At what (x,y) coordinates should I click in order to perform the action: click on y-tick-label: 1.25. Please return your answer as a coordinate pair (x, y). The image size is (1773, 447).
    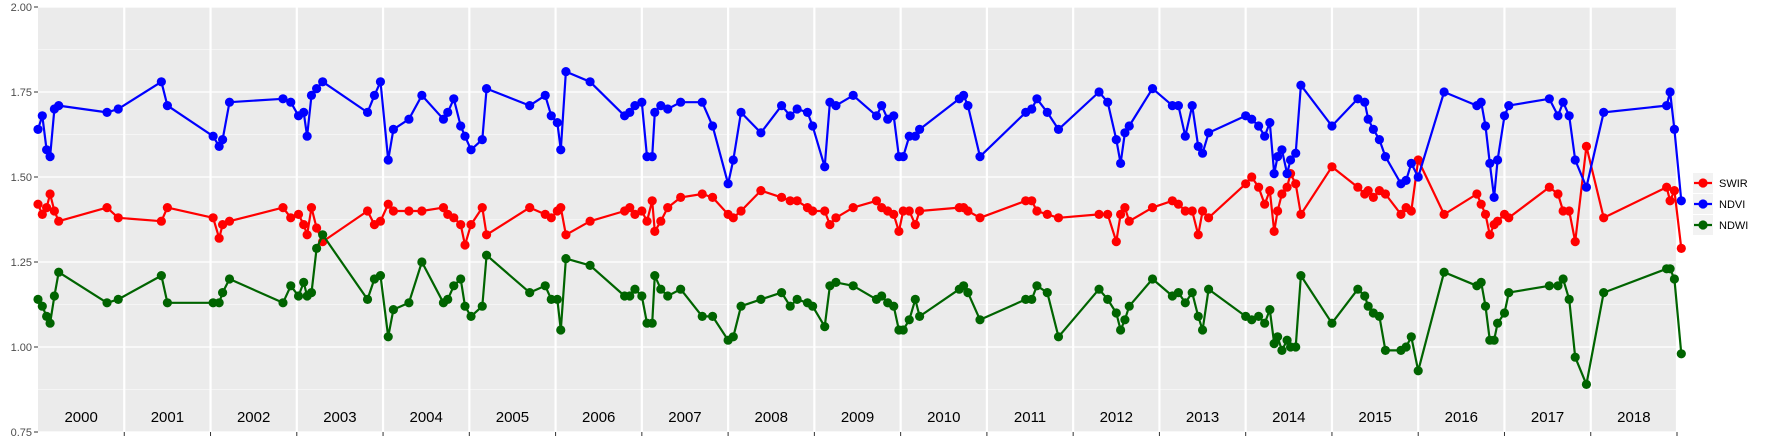
    Looking at the image, I should click on (21, 263).